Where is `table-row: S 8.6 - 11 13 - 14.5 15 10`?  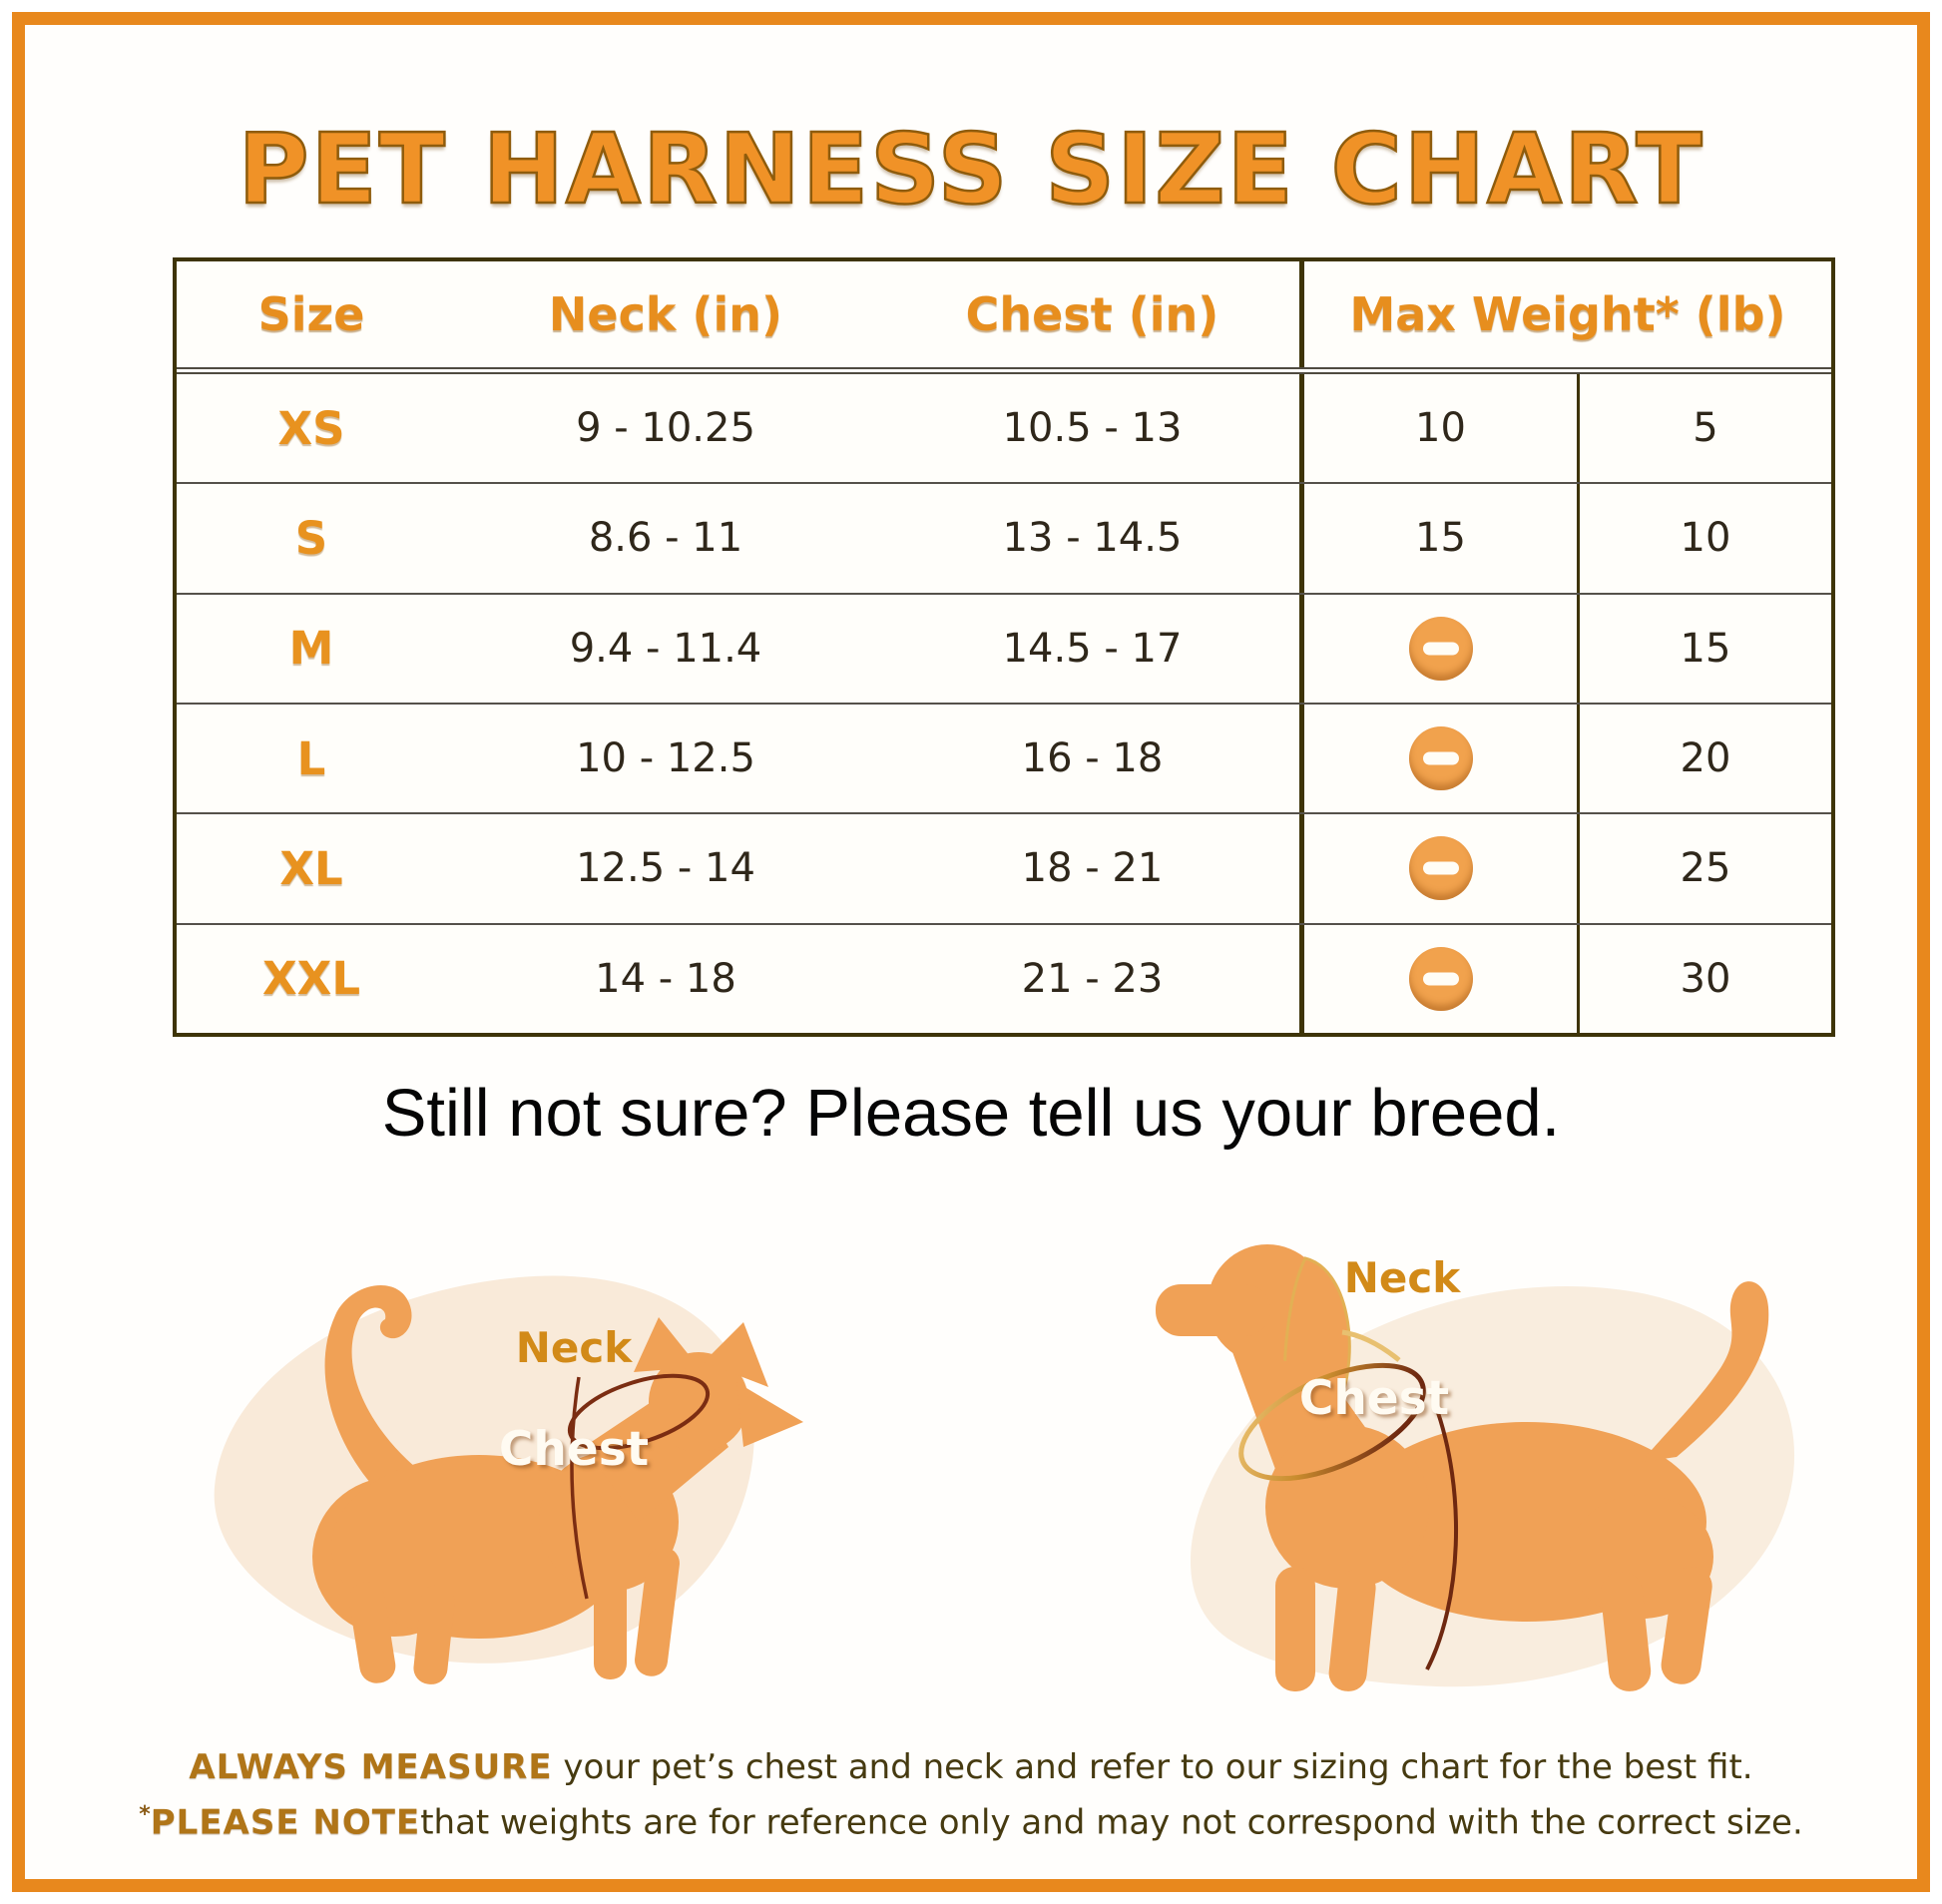 table-row: S 8.6 - 11 13 - 14.5 15 10 is located at coordinates (1004, 537).